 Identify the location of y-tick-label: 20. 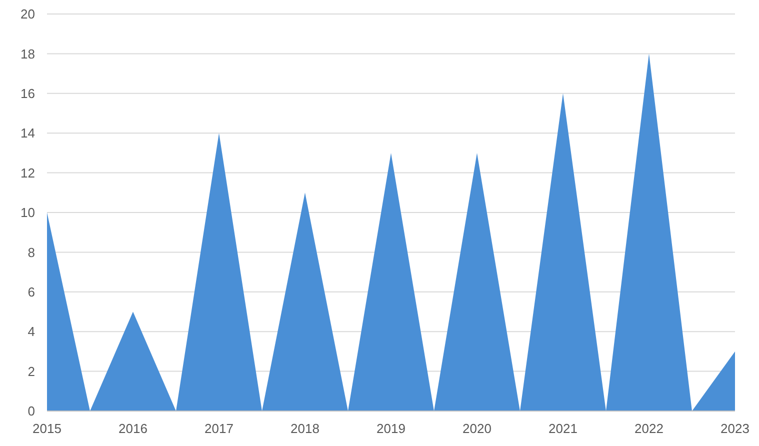
(27, 14).